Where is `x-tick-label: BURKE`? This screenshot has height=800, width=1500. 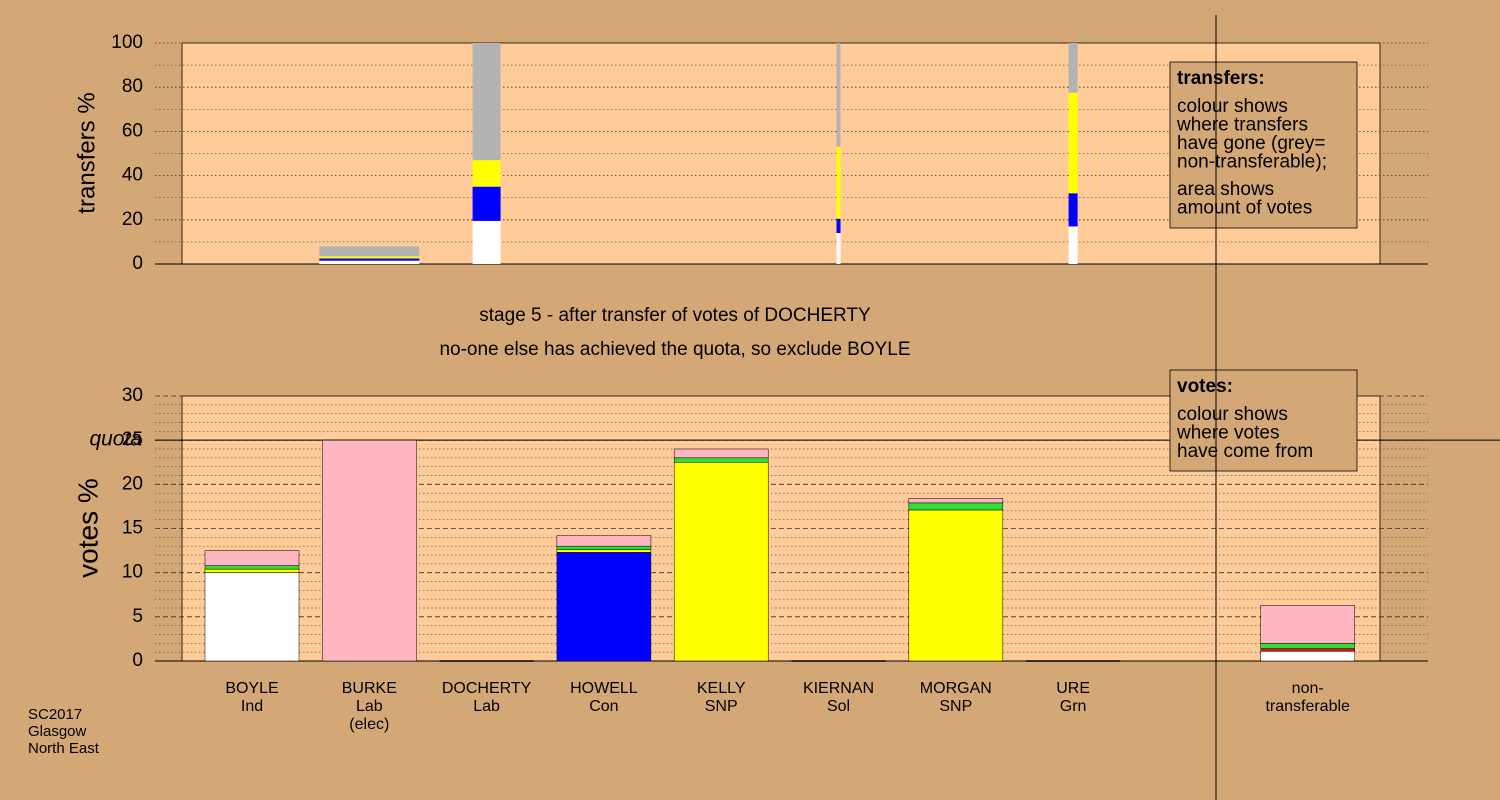
x-tick-label: BURKE is located at coordinates (369, 688).